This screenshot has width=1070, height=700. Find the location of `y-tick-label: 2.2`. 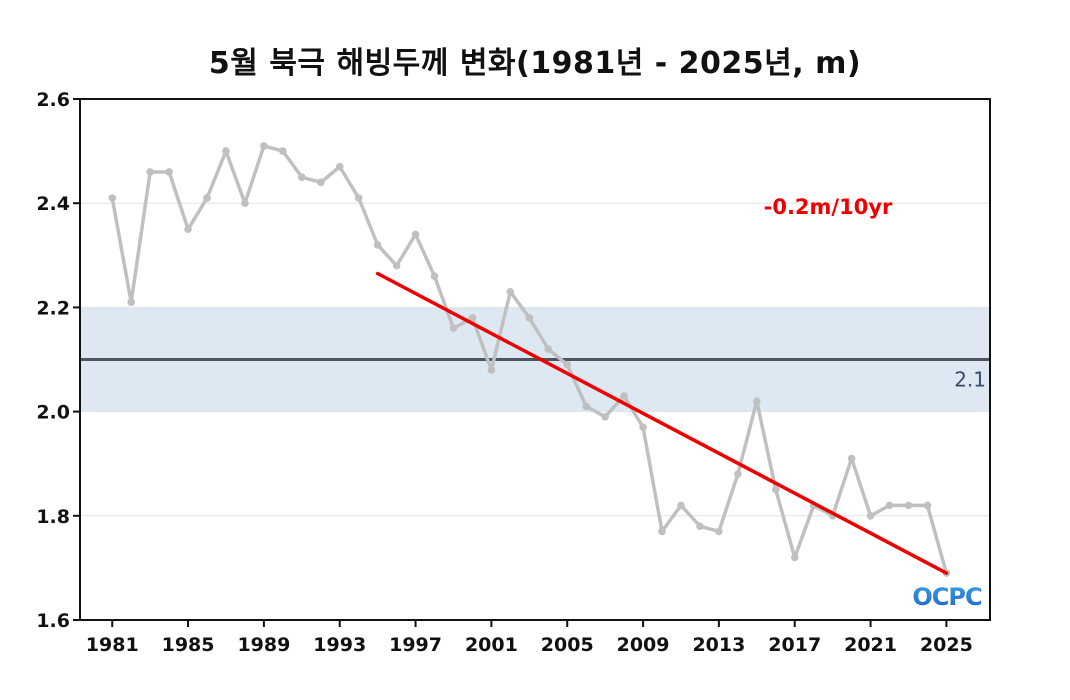

y-tick-label: 2.2 is located at coordinates (53, 308).